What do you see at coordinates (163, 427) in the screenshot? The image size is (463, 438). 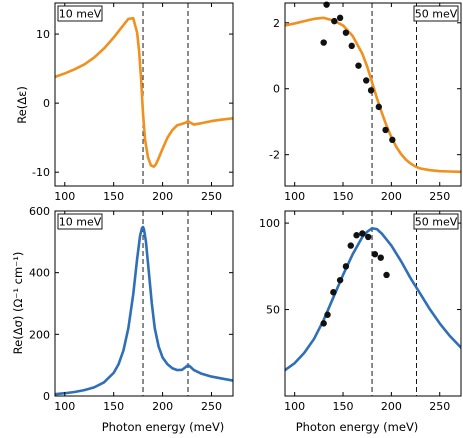 I see `xlabel-left: Photon energy (meV)` at bounding box center [163, 427].